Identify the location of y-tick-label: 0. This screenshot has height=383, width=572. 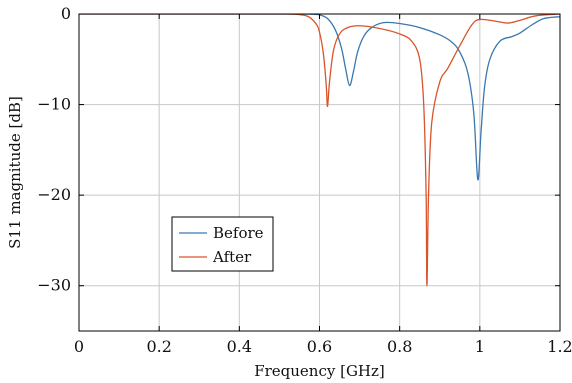
(66, 13).